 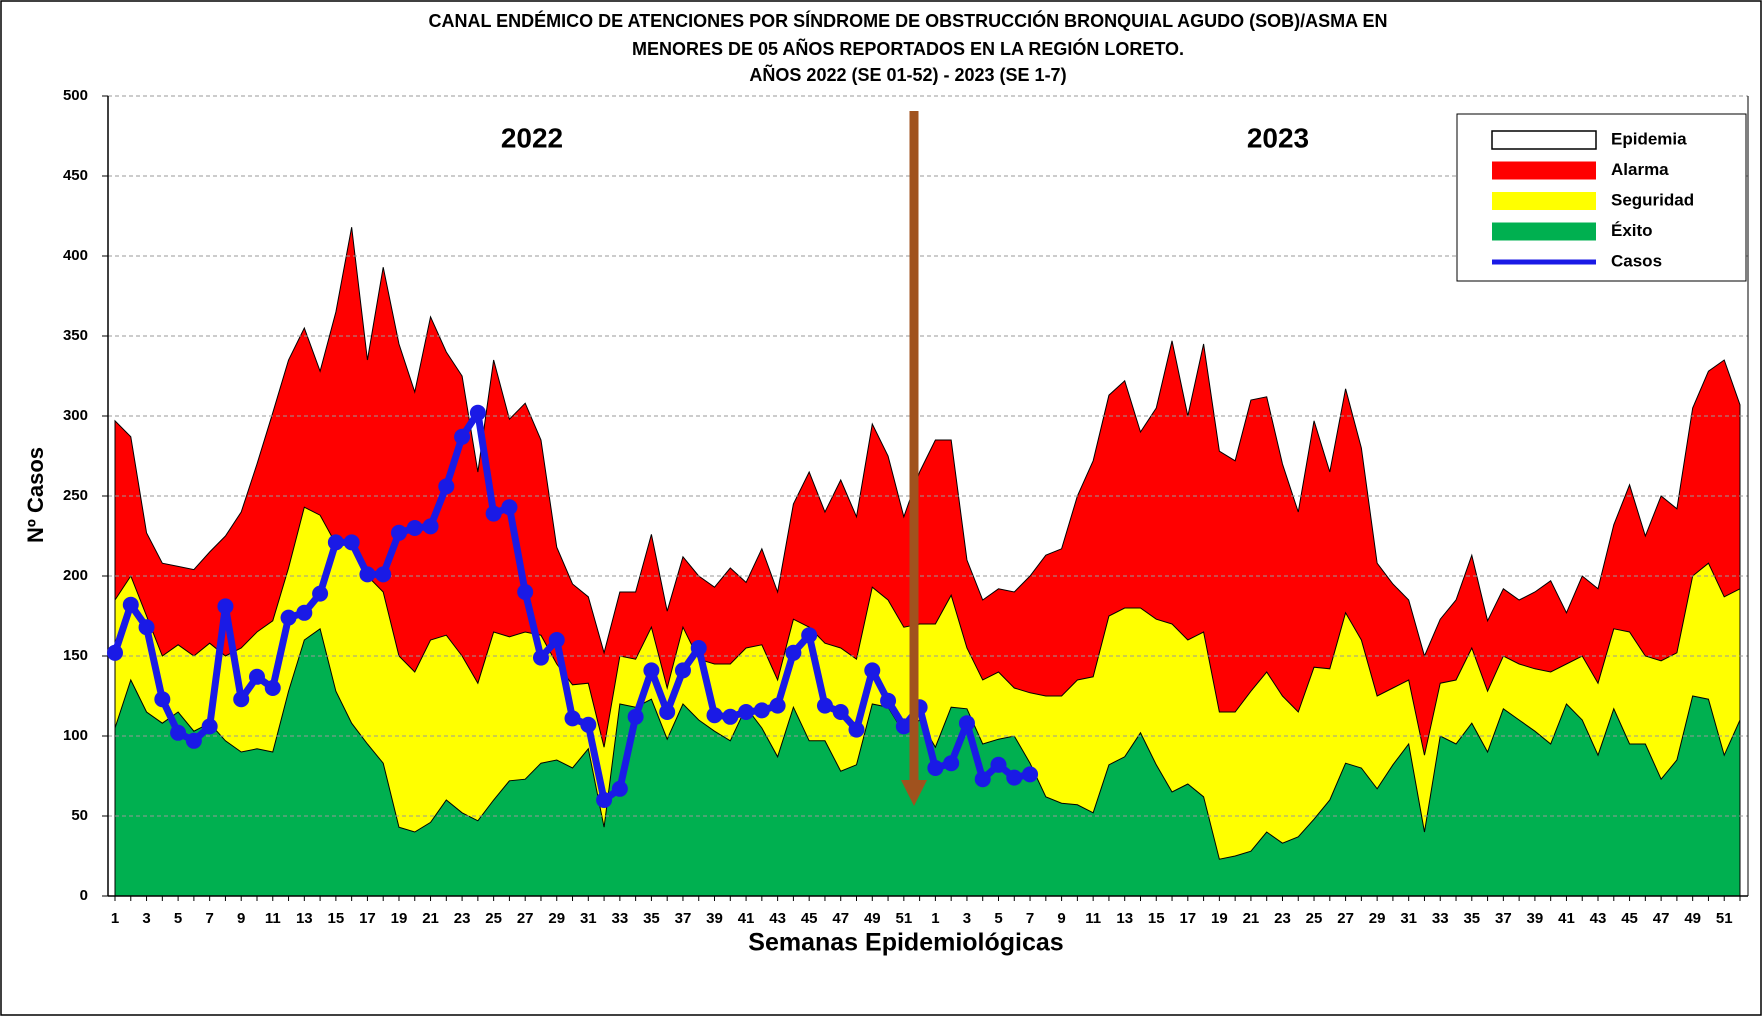 What do you see at coordinates (1440, 918) in the screenshot?
I see `x-tick-label: 33` at bounding box center [1440, 918].